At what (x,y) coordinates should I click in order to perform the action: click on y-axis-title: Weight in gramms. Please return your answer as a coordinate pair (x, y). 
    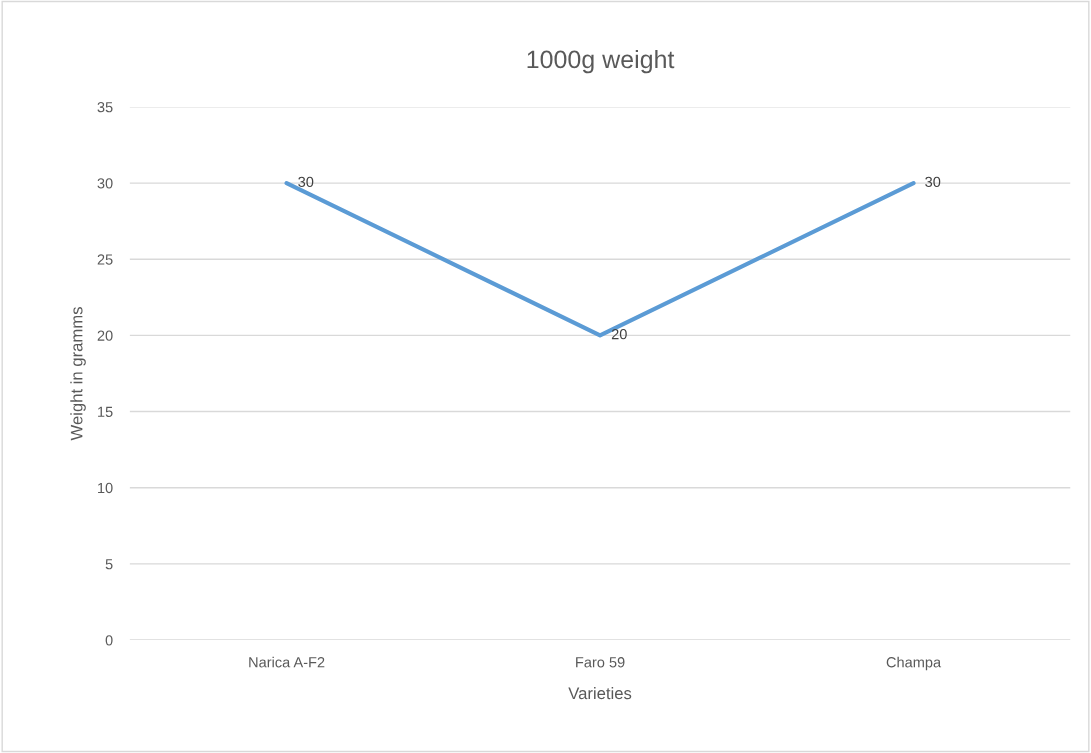
    Looking at the image, I should click on (78, 374).